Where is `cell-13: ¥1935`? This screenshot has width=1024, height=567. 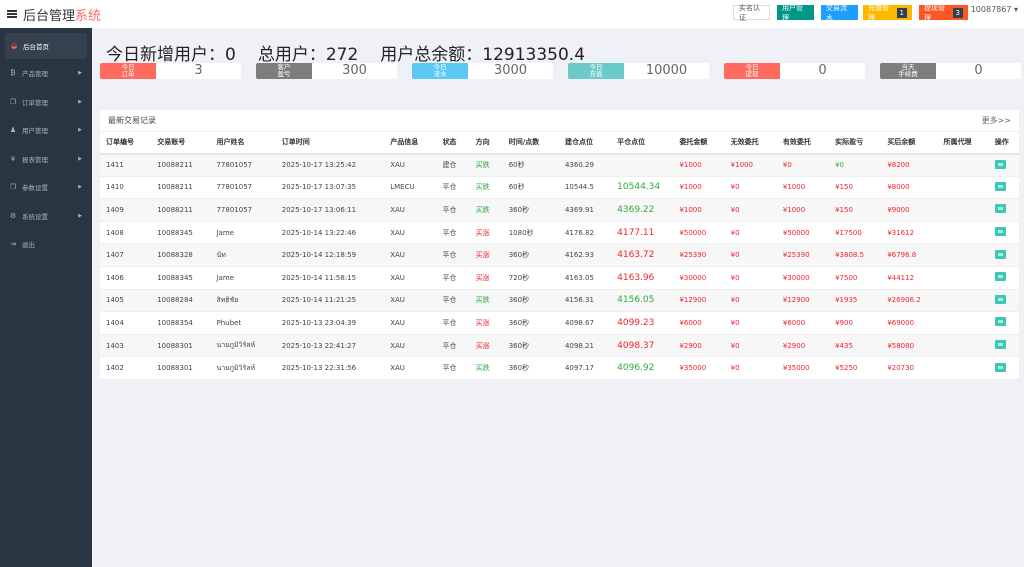
cell-13: ¥1935 is located at coordinates (855, 301).